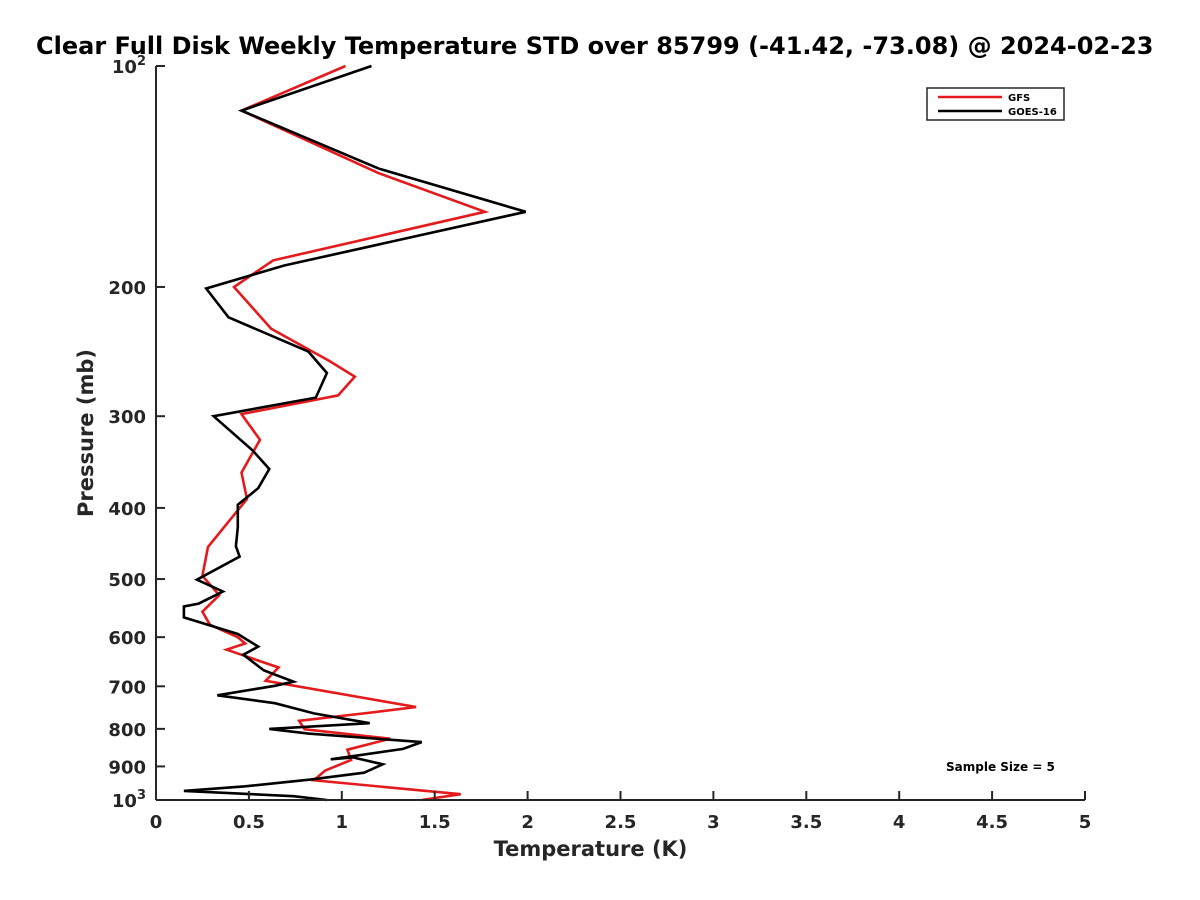  Describe the element at coordinates (129, 66) in the screenshot. I see `y-tick-label: 10²` at that location.